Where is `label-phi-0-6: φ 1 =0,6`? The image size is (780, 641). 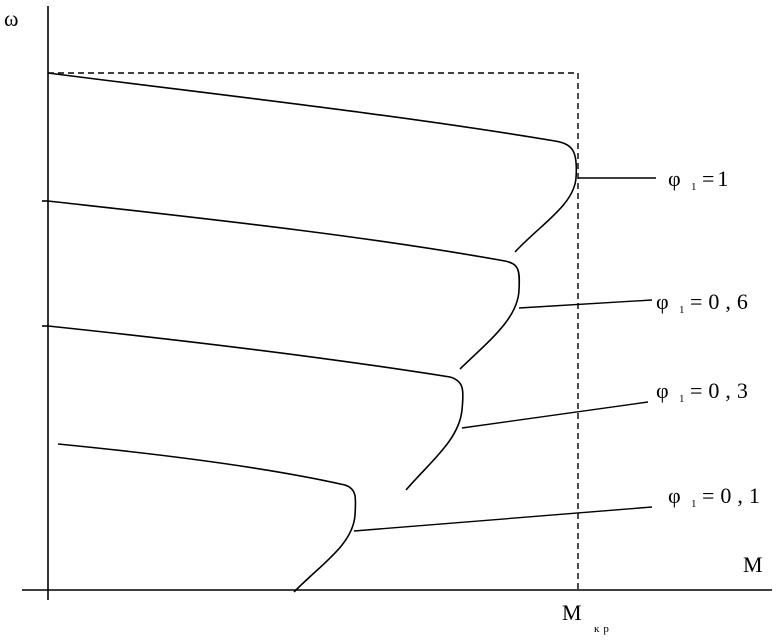 label-phi-0-6: φ 1 =0,6 is located at coordinates (705, 302).